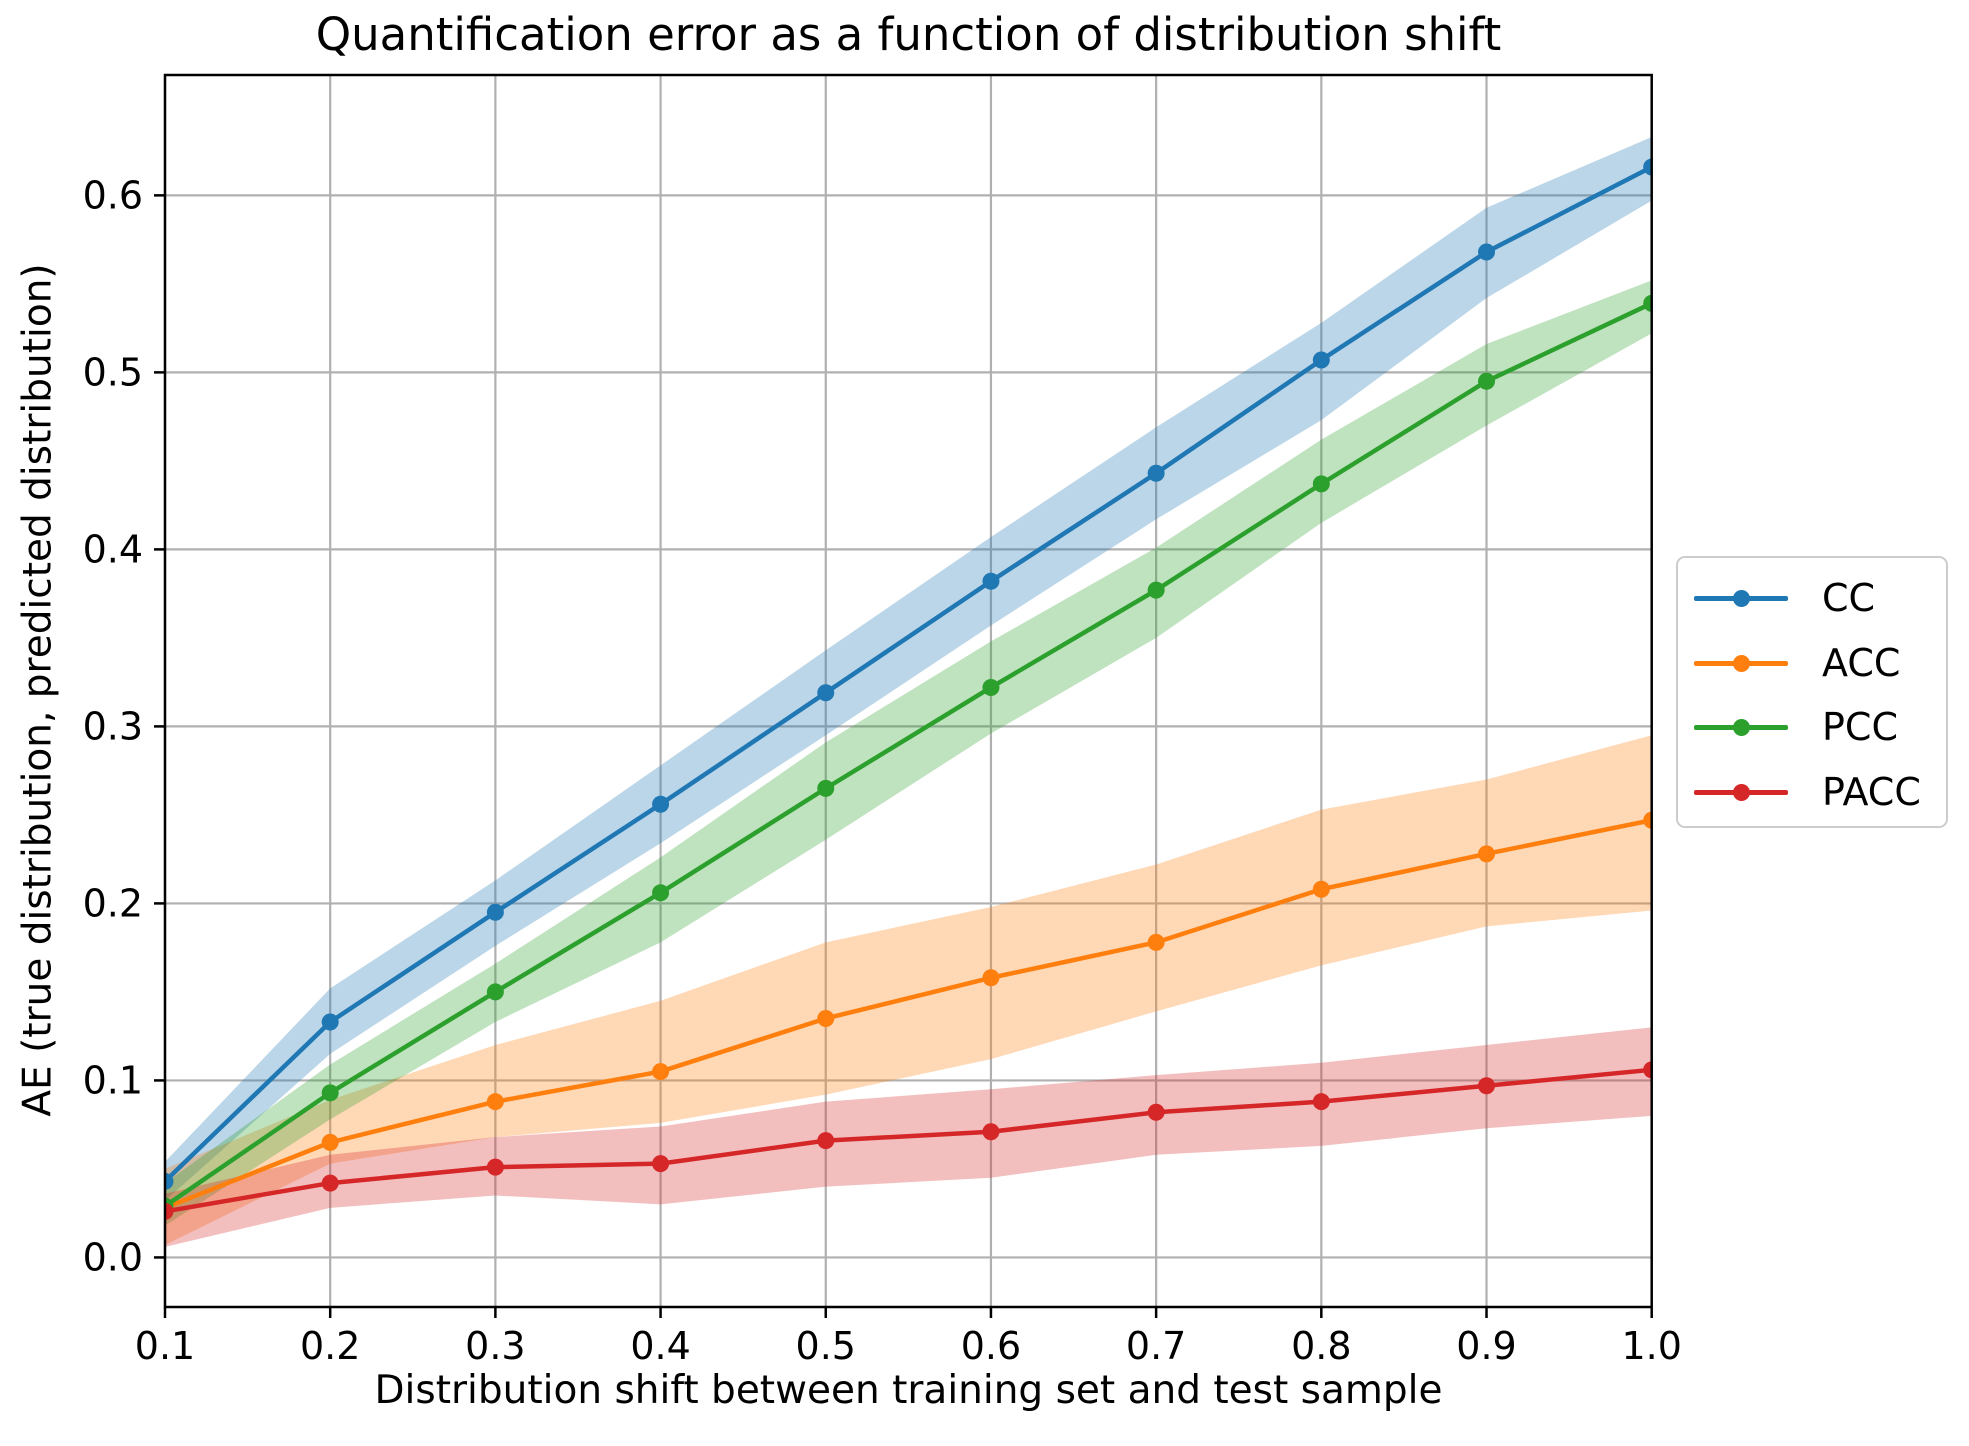 This screenshot has height=1446, width=1969. Describe the element at coordinates (1820, 663) in the screenshot. I see `legend-item-acc: ACC` at that location.